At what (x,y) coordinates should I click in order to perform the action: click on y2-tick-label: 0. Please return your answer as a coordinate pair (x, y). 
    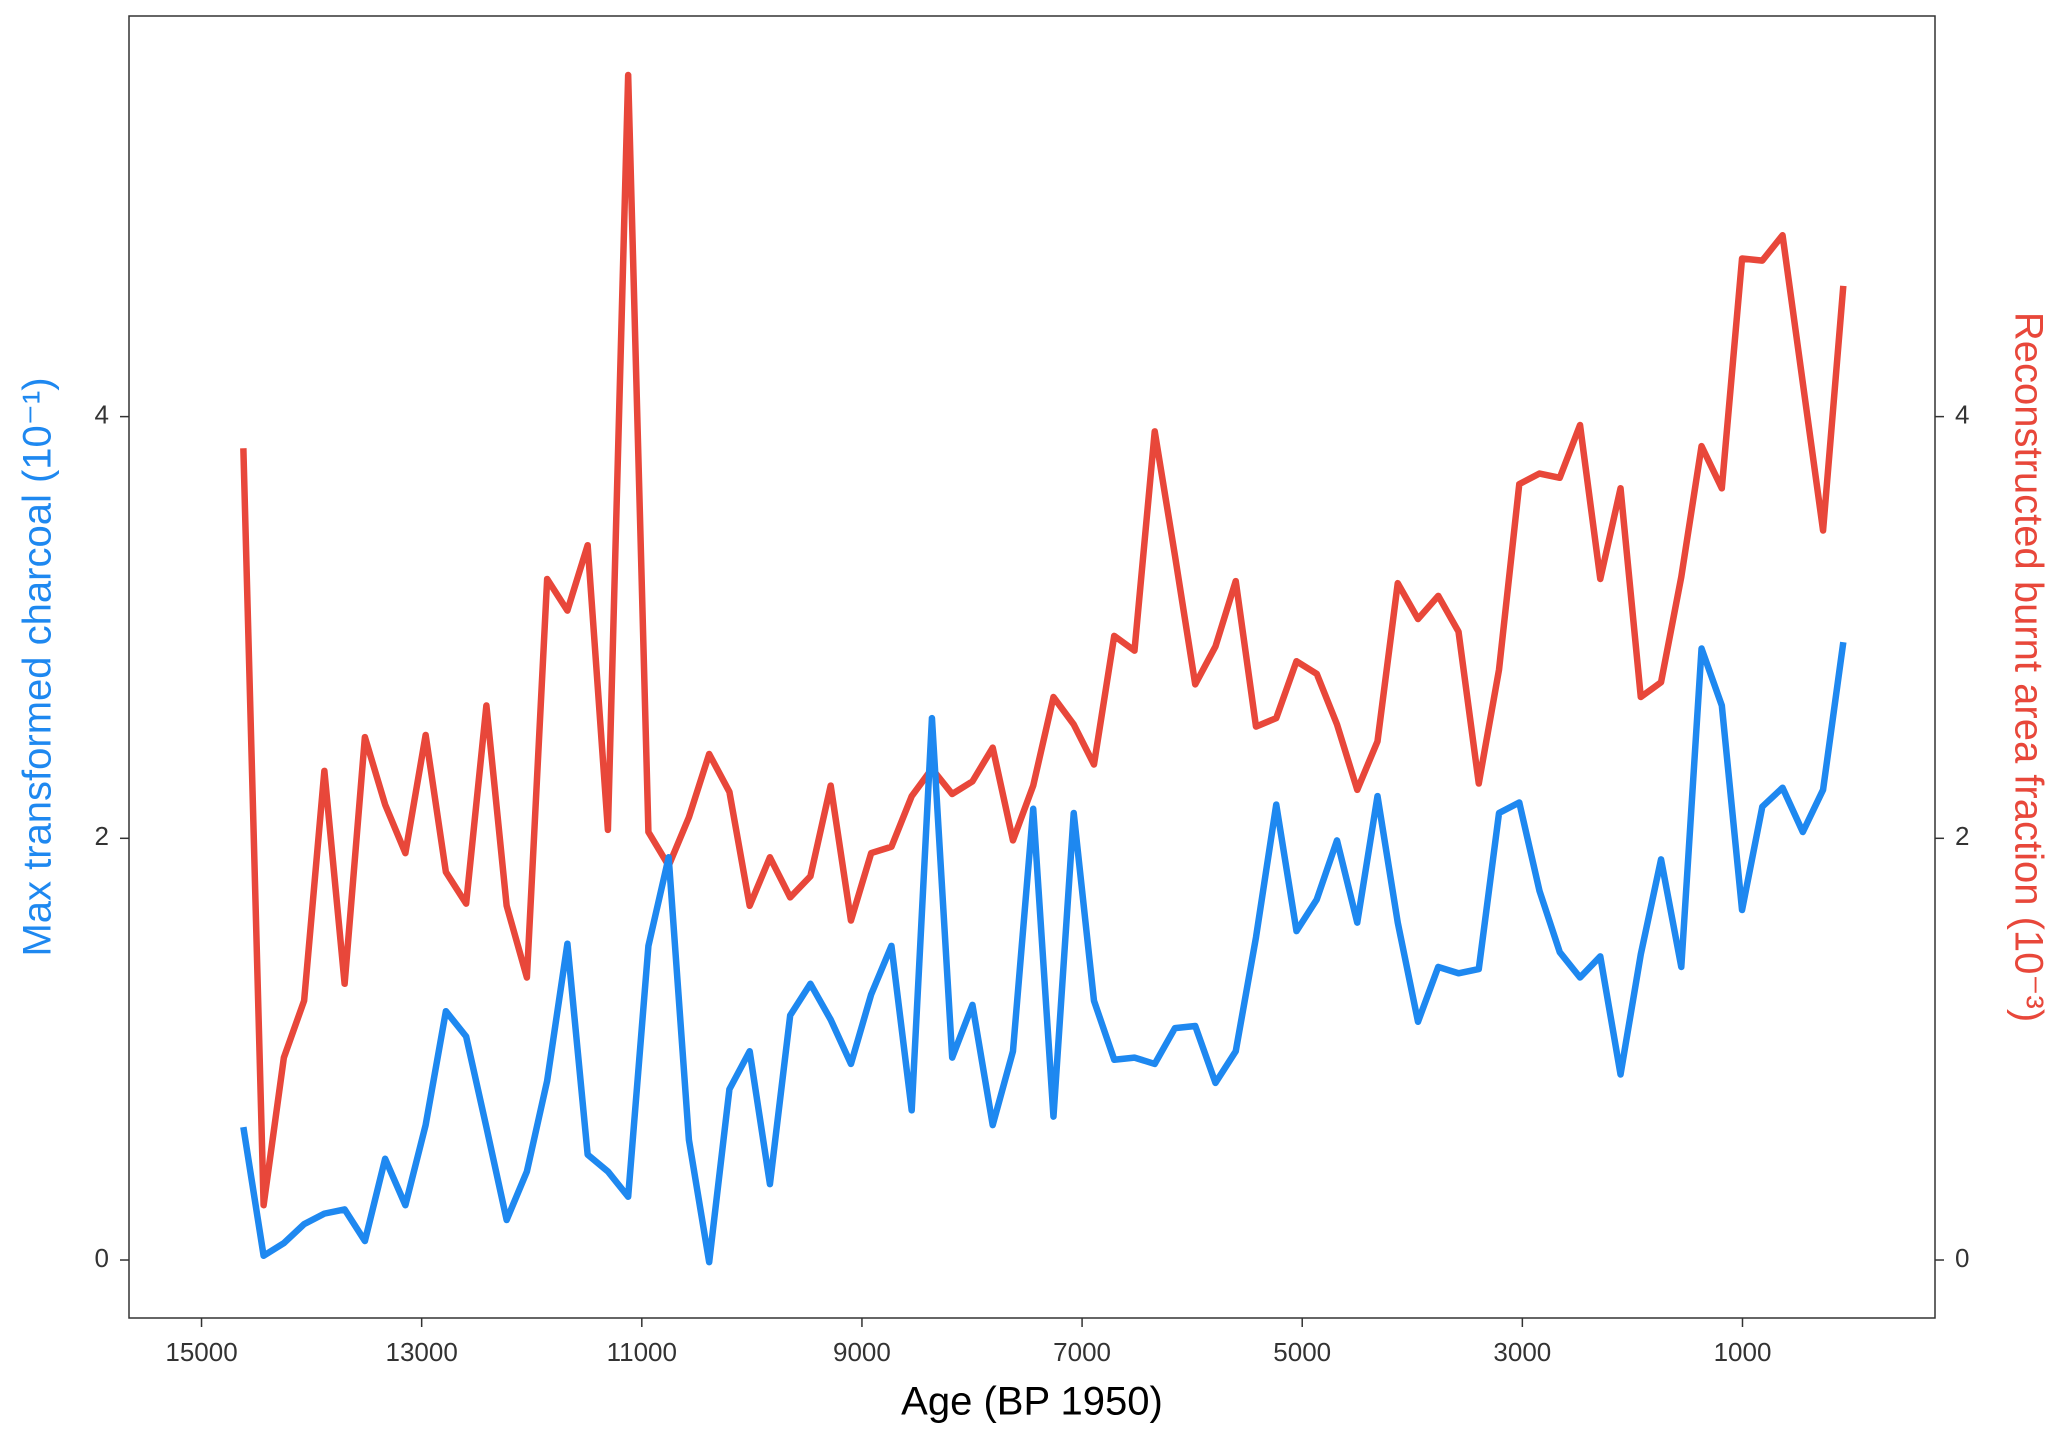
    Looking at the image, I should click on (1962, 1258).